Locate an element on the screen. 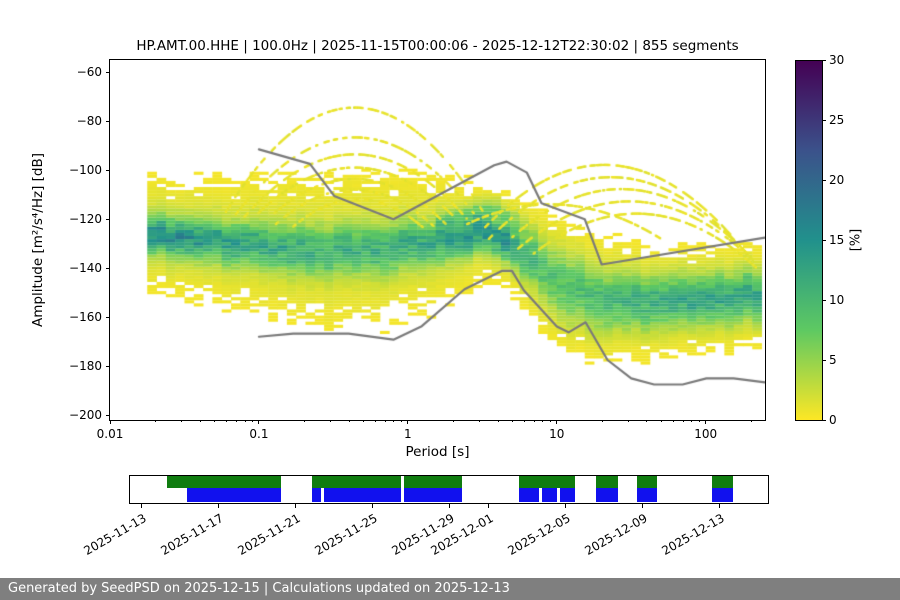 This screenshot has height=600, width=900. timeline-tick-label: 2025-12-09 is located at coordinates (616, 534).